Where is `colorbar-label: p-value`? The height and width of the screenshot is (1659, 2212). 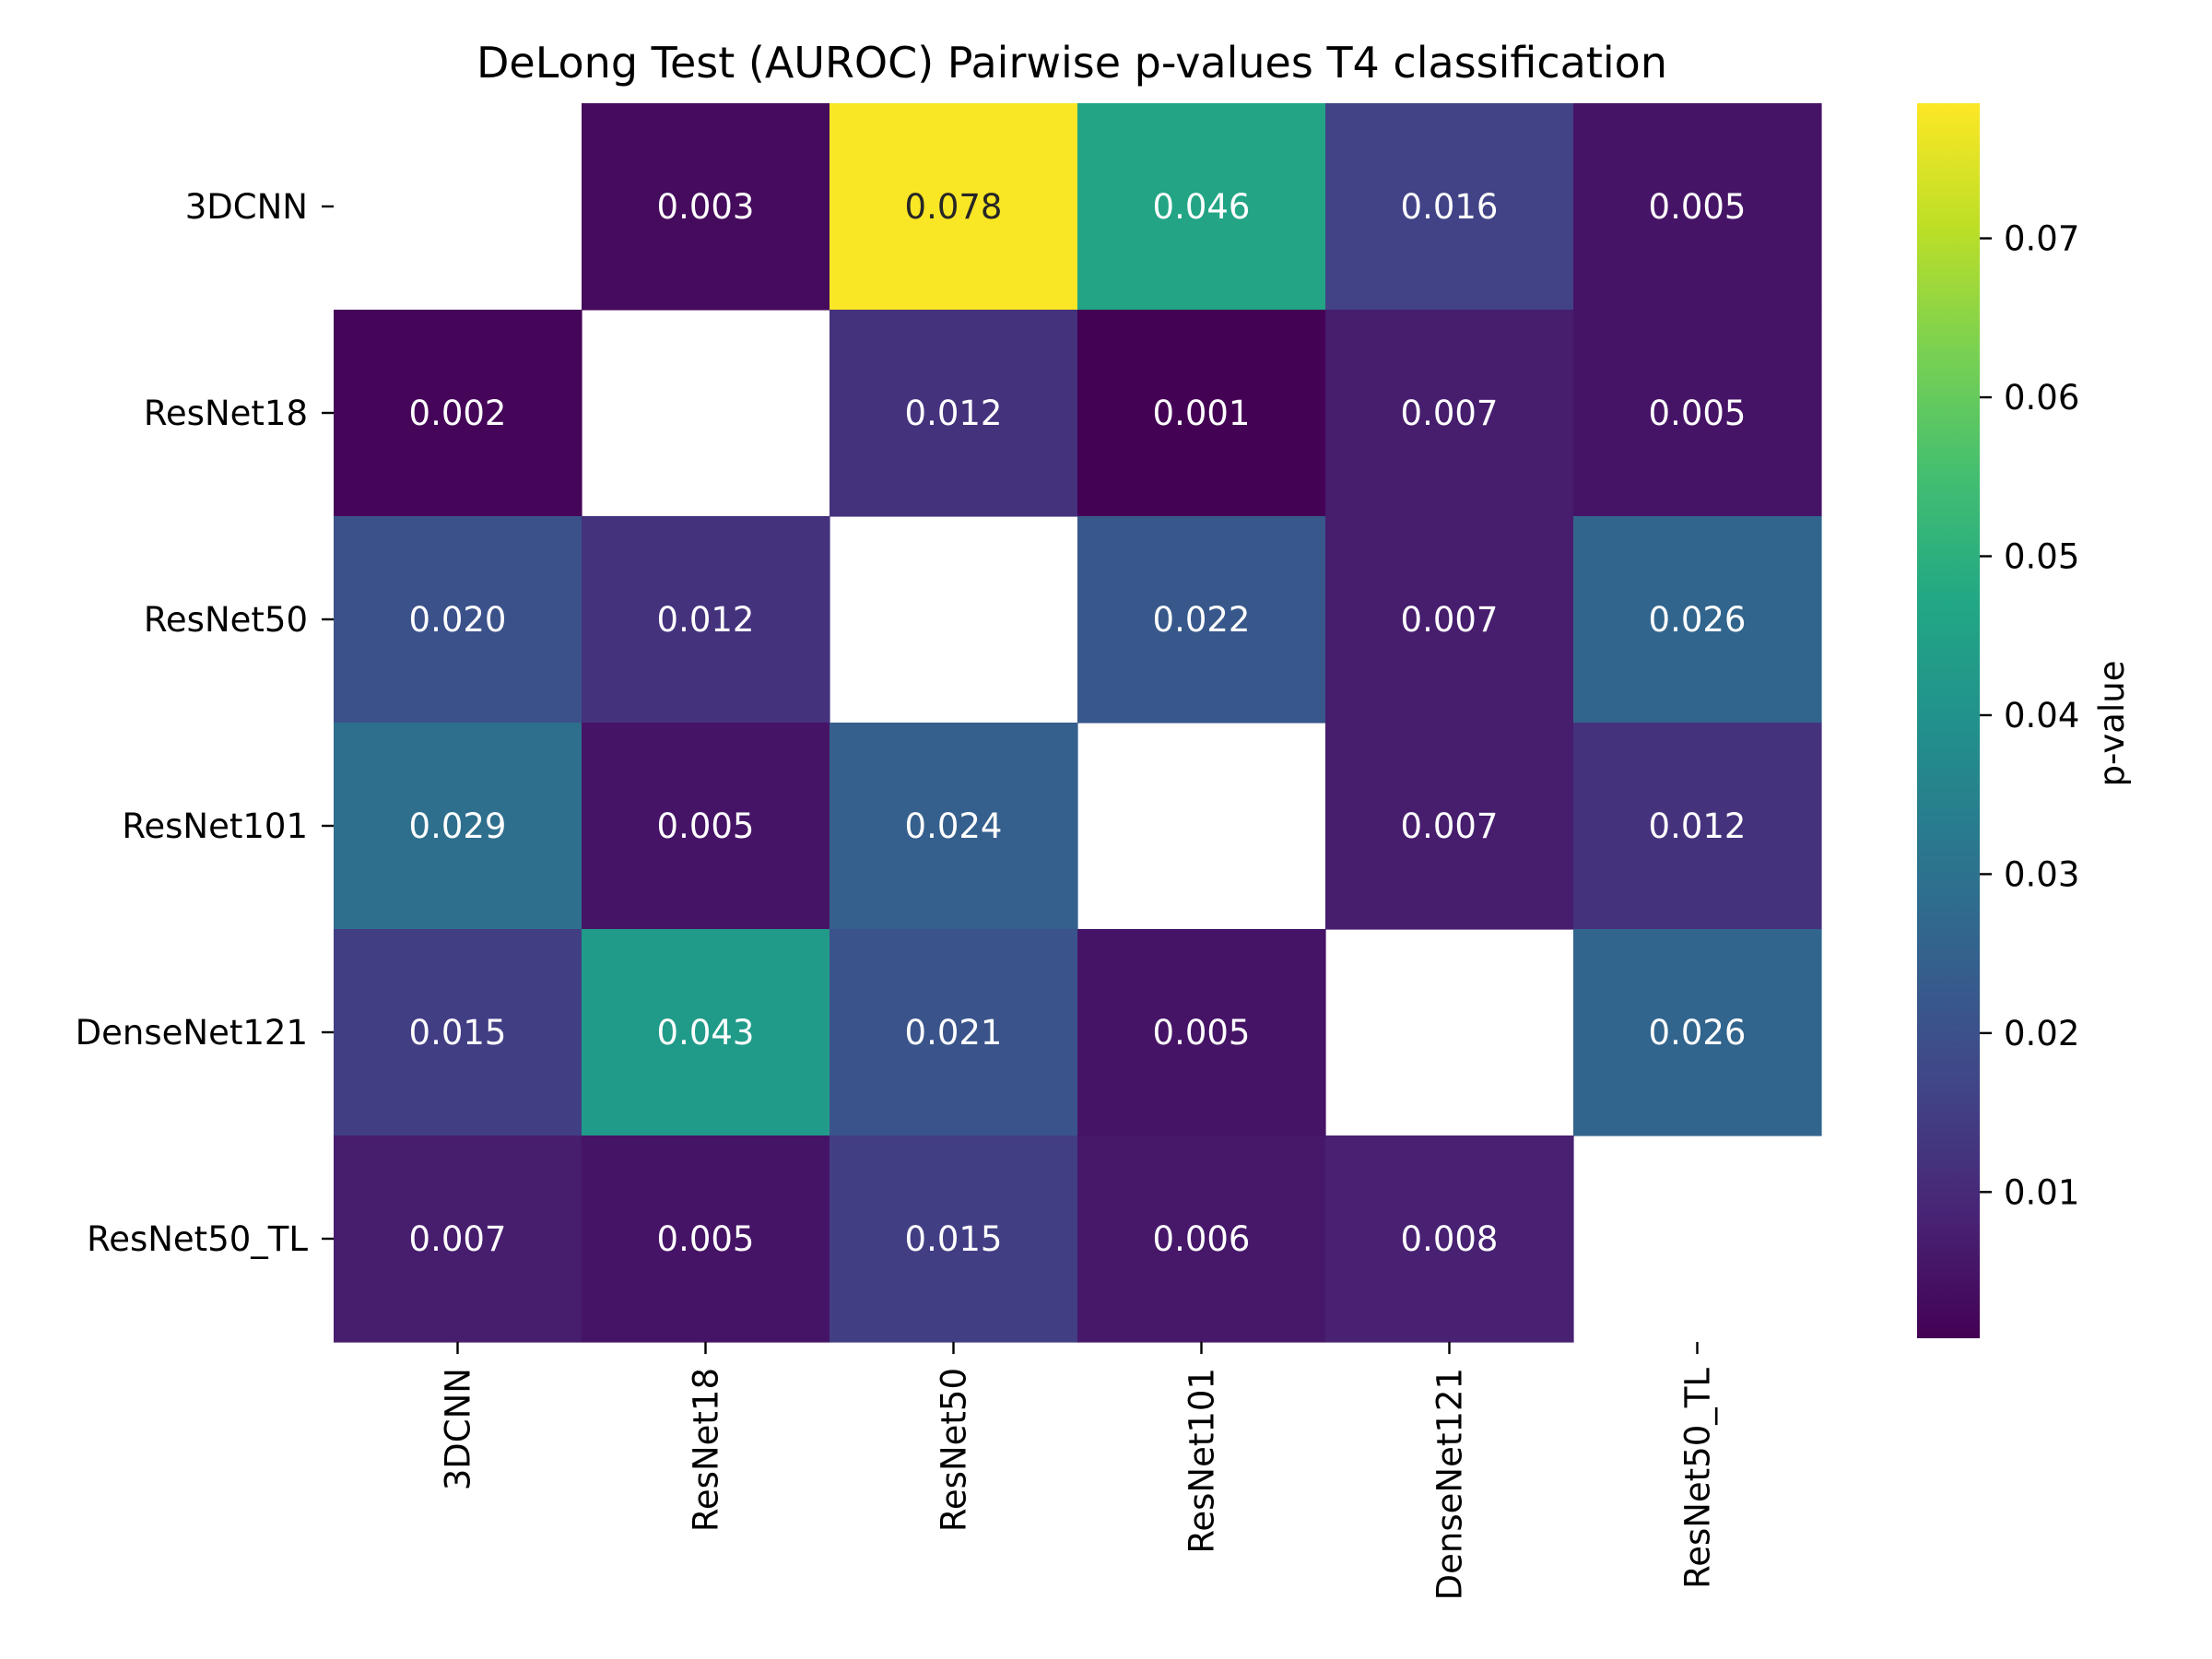
colorbar-label: p-value is located at coordinates (2112, 724).